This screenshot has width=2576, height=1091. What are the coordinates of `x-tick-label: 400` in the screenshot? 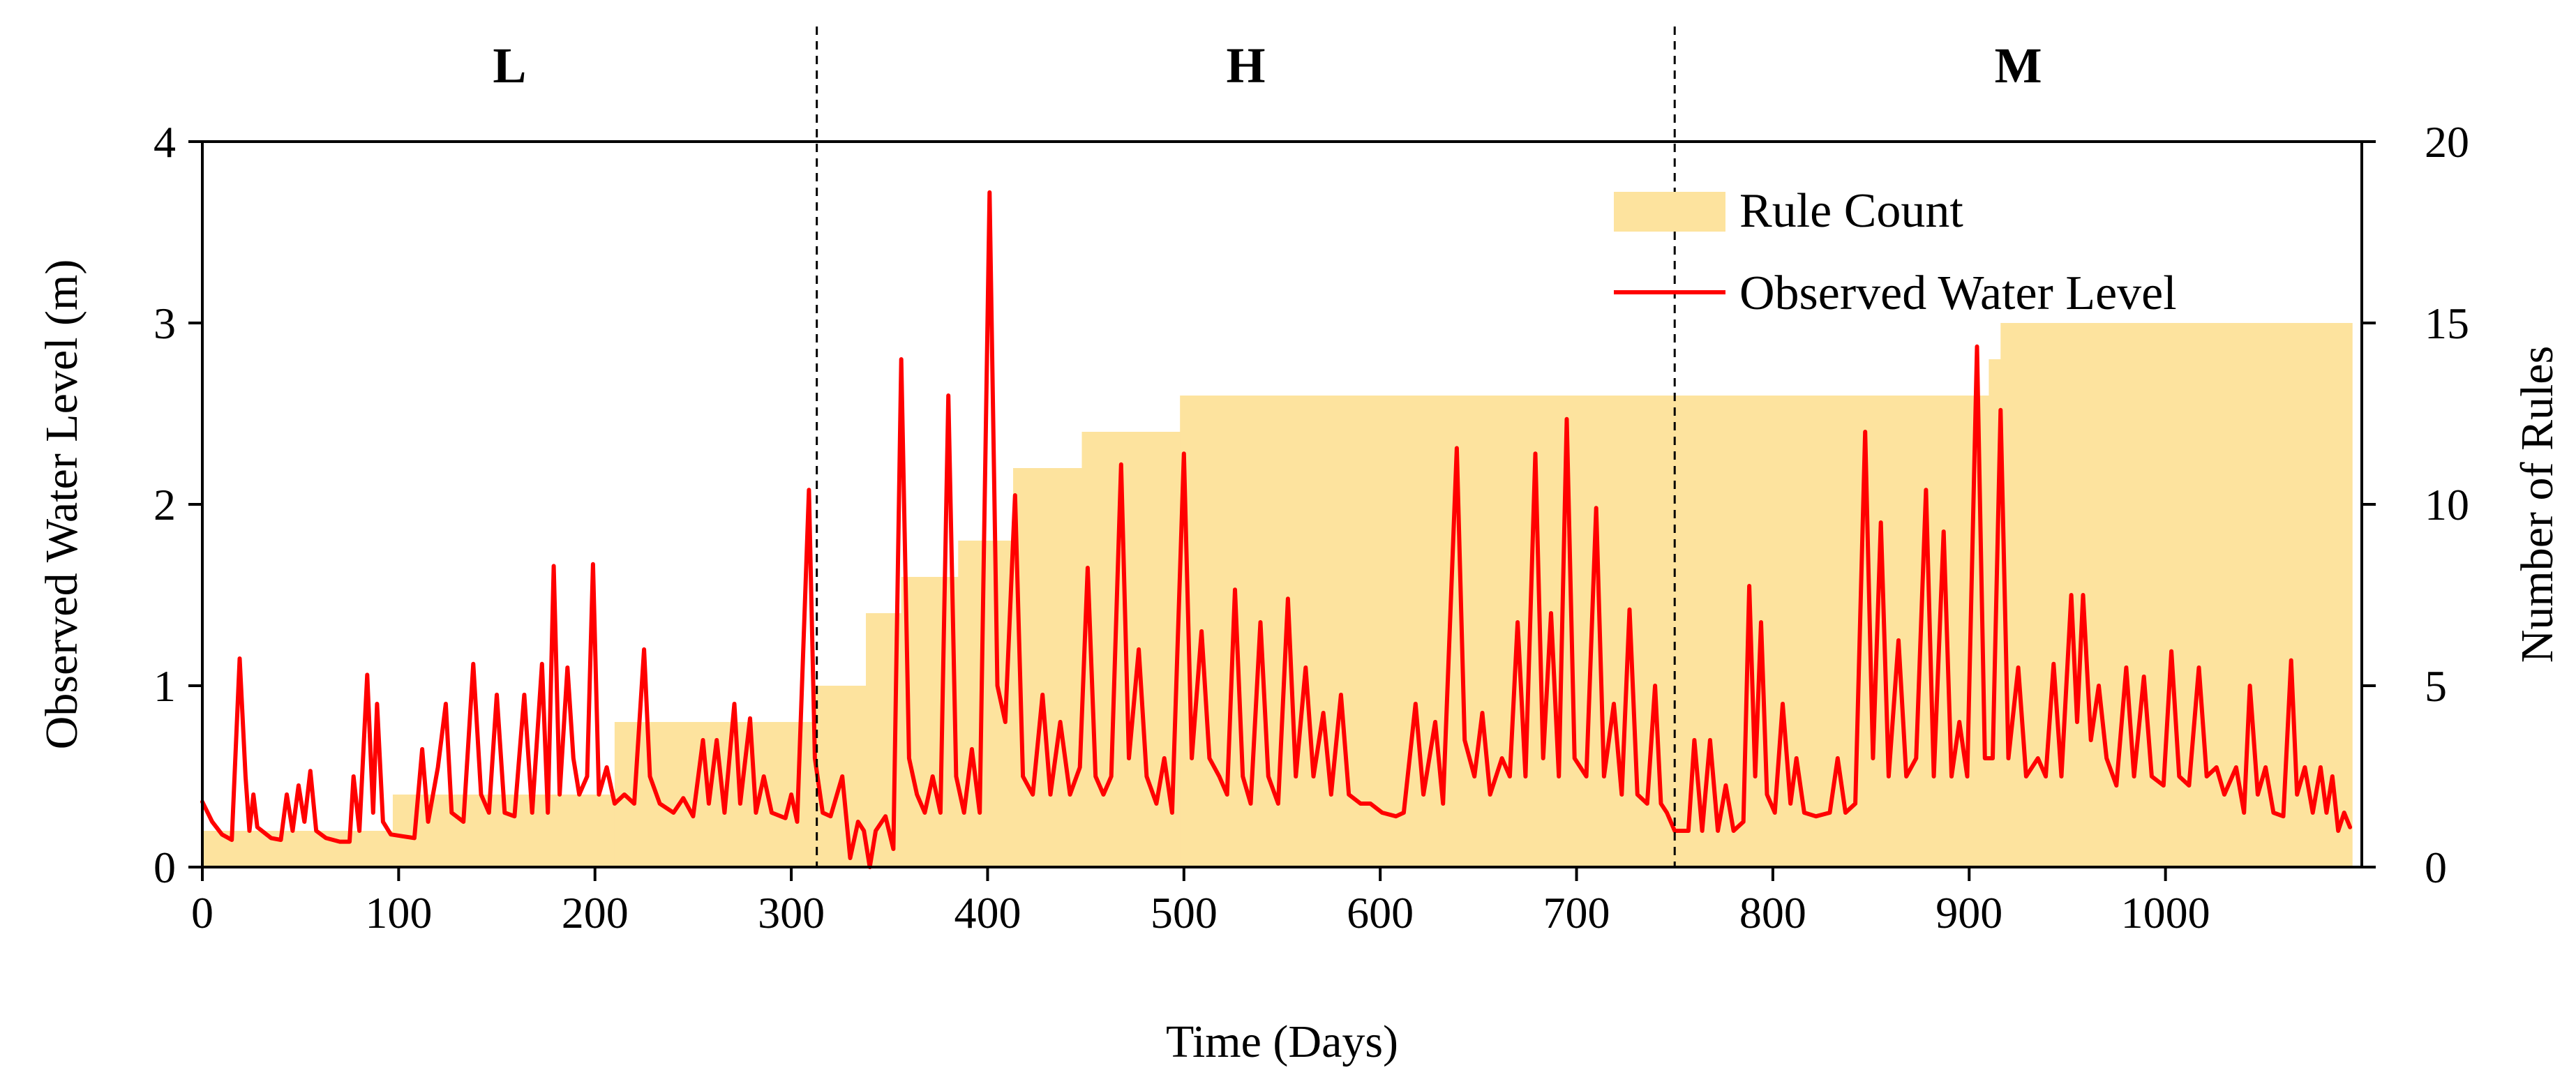 It's located at (987, 913).